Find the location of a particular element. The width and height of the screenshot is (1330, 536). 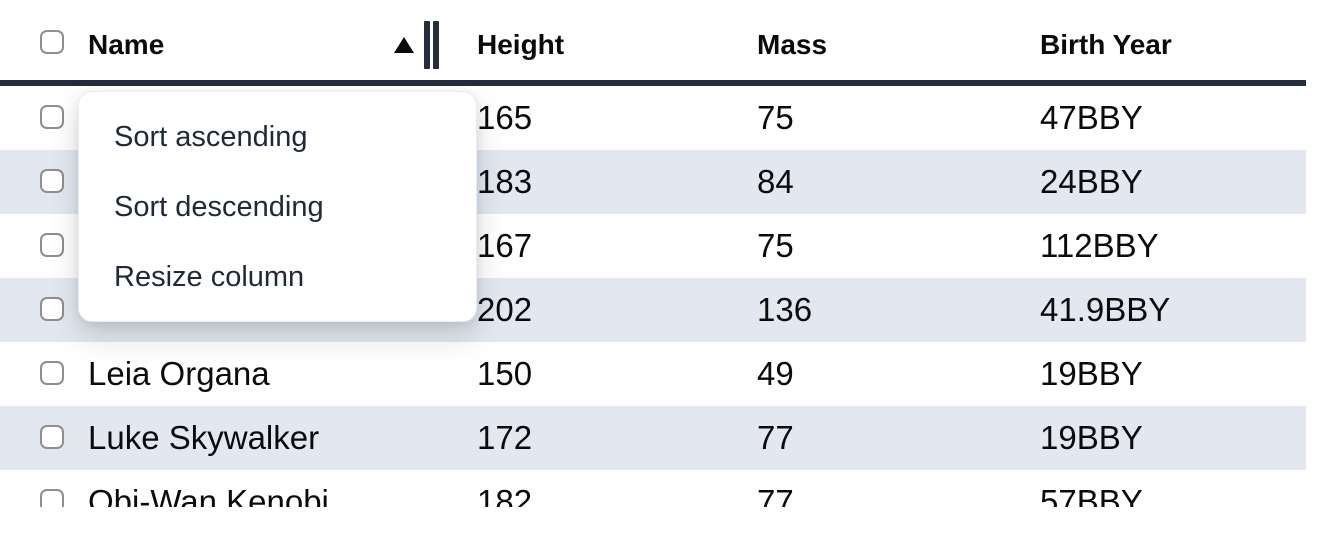

cell-birth-year: 57BBY is located at coordinates (1091, 495).